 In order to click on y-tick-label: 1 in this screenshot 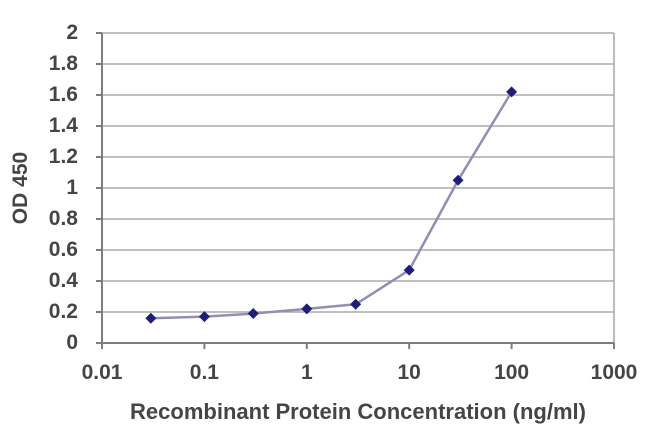, I will do `click(72, 187)`.